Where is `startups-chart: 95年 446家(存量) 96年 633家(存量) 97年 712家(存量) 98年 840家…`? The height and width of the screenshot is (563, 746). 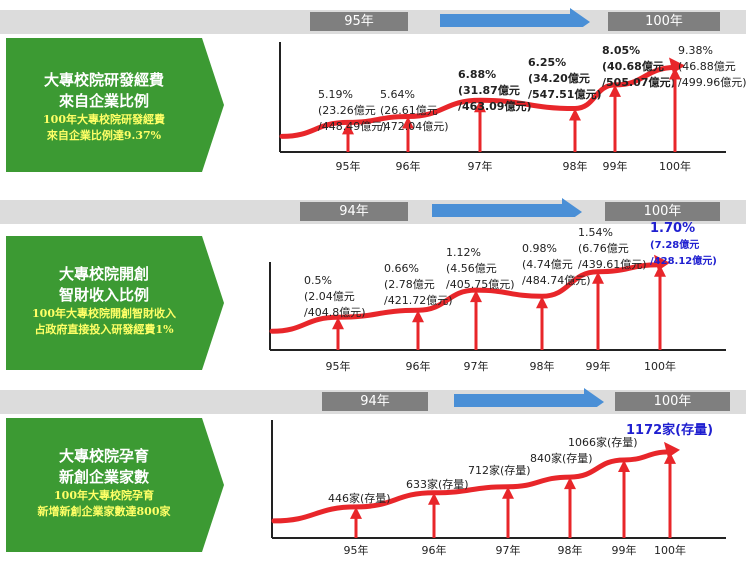 startups-chart: 95年 446家(存量) 96年 633家(存量) 97年 712家(存量) 98年 840家… is located at coordinates (498, 488).